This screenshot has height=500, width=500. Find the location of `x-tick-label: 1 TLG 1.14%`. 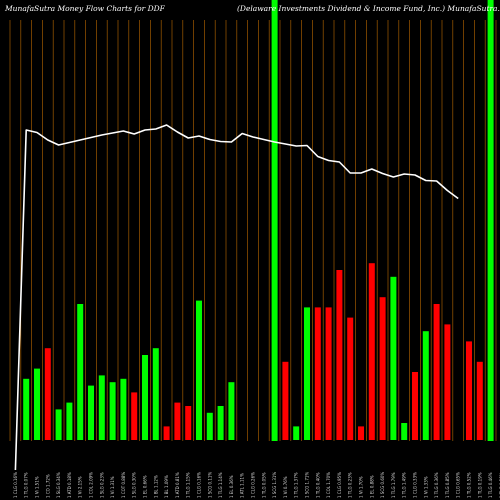

x-tick-label: 1 TLG 1.14% is located at coordinates (220, 485).